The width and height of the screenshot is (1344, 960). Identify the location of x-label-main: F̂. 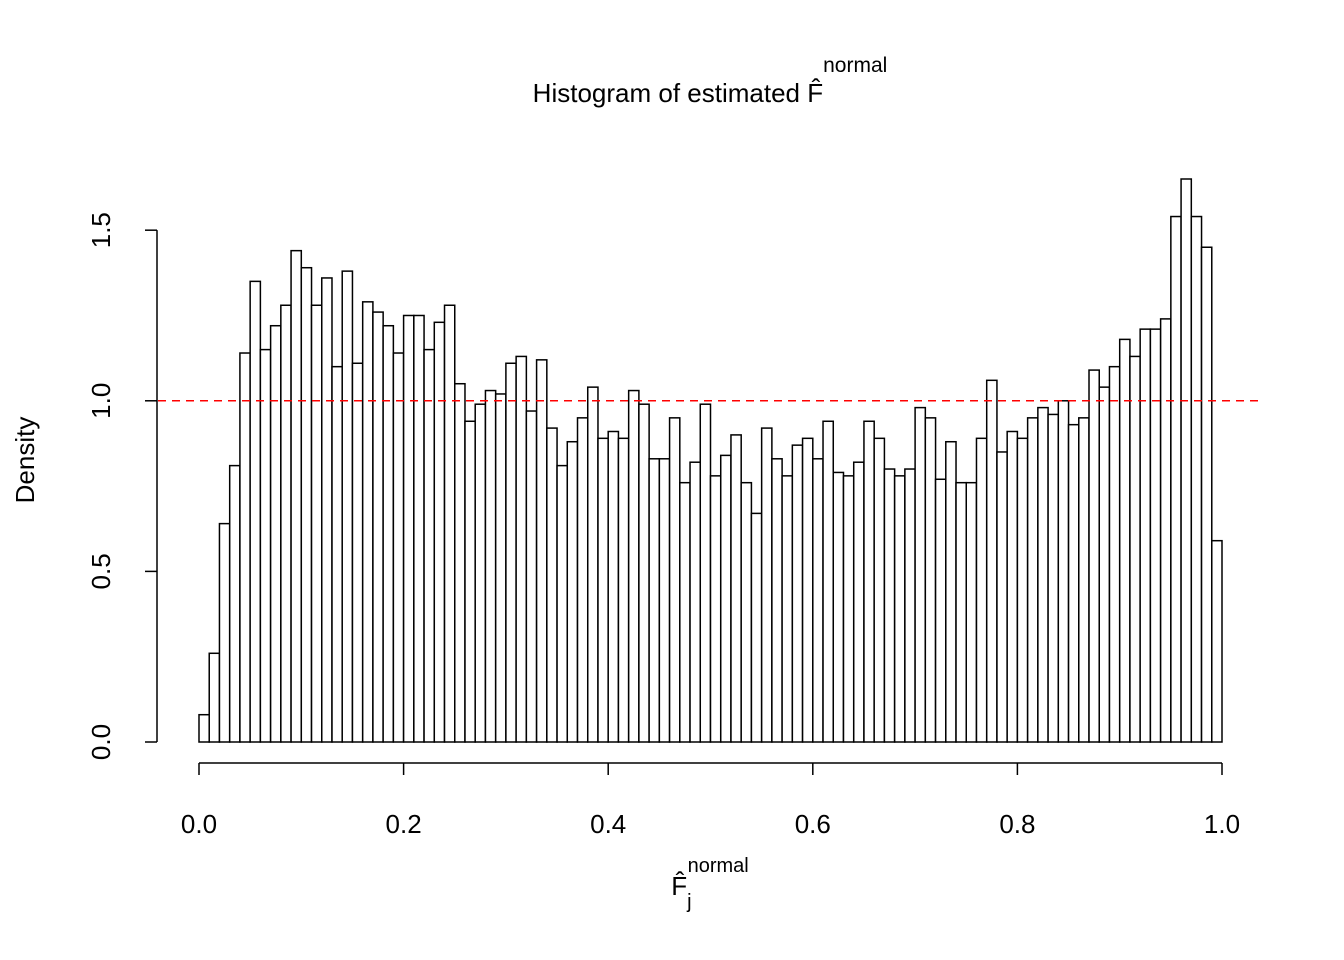
(679, 886).